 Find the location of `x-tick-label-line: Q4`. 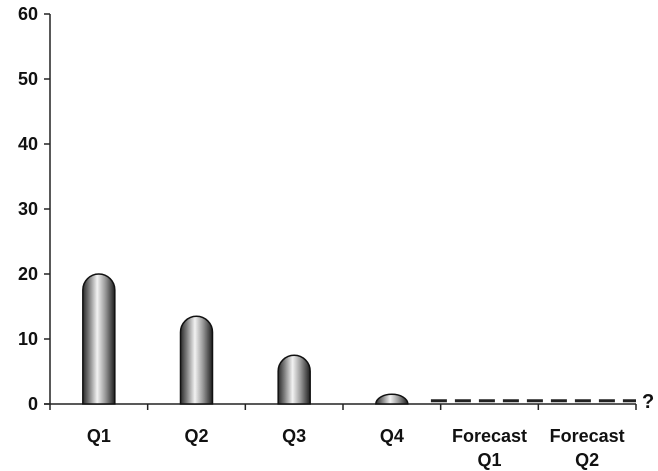

x-tick-label-line: Q4 is located at coordinates (392, 436).